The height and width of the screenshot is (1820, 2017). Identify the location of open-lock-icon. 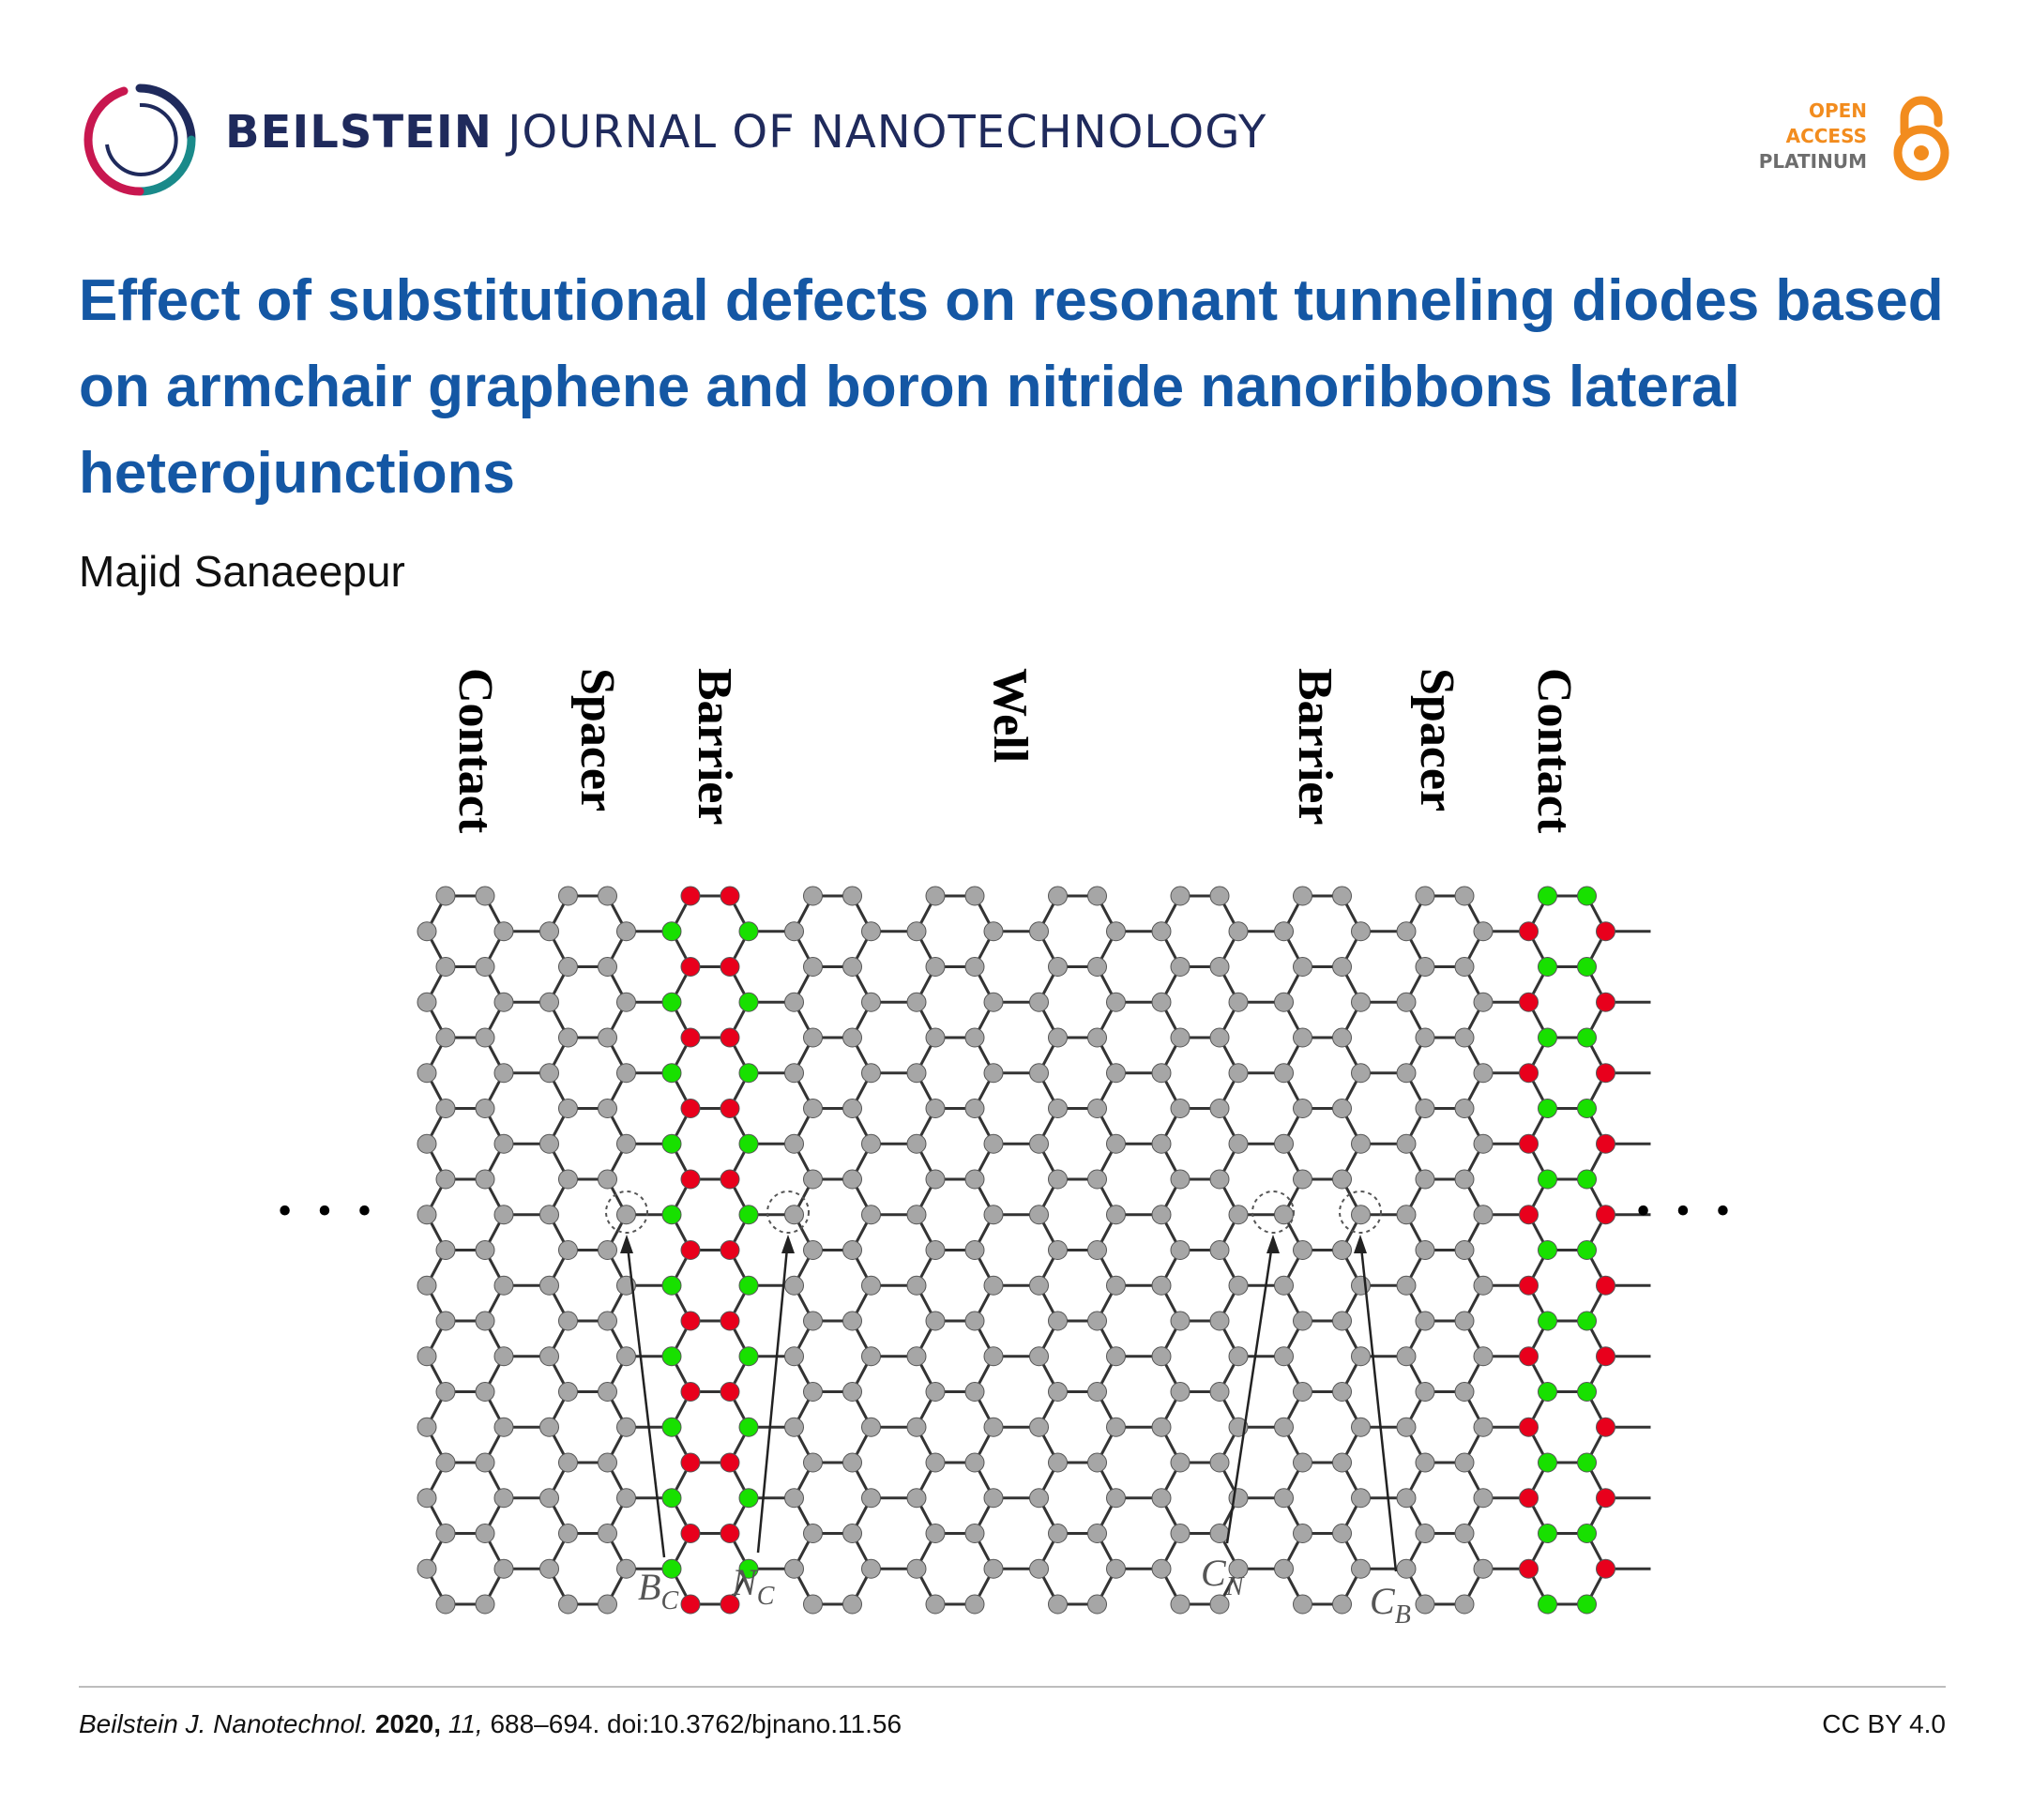
(1921, 138).